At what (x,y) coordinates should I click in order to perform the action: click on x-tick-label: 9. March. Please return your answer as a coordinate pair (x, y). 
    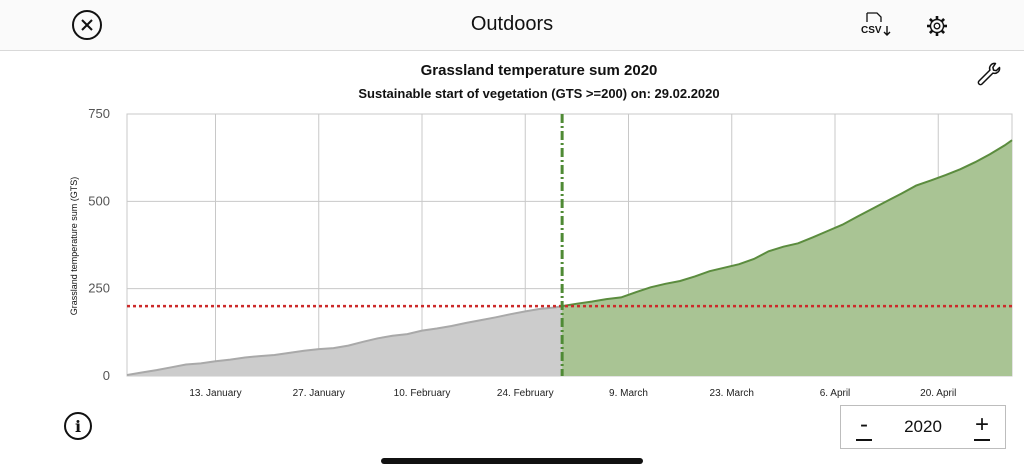
    Looking at the image, I should click on (628, 393).